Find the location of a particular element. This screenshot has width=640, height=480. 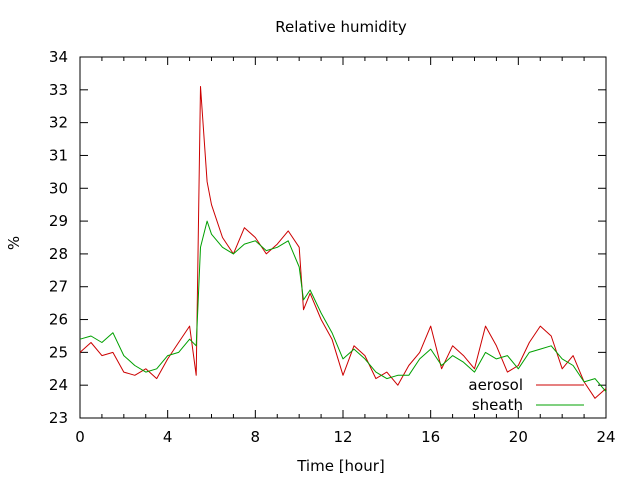

y-tick-label: 28 is located at coordinates (58, 254).